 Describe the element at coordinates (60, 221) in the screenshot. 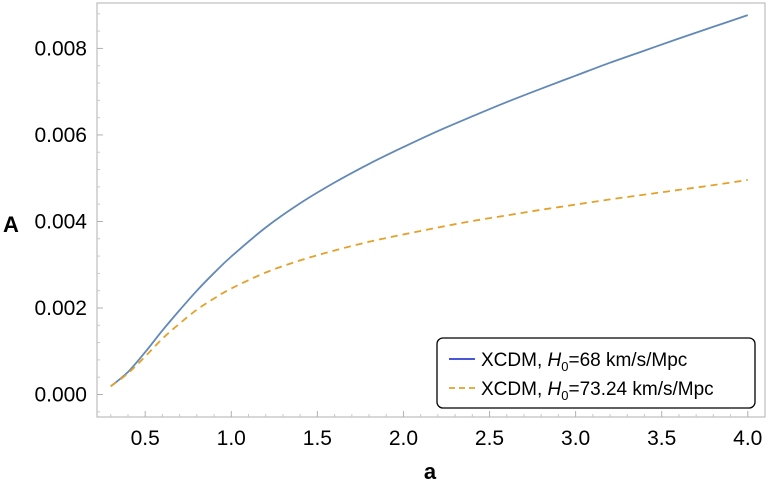

I see `y-tick-label: 0.004` at that location.